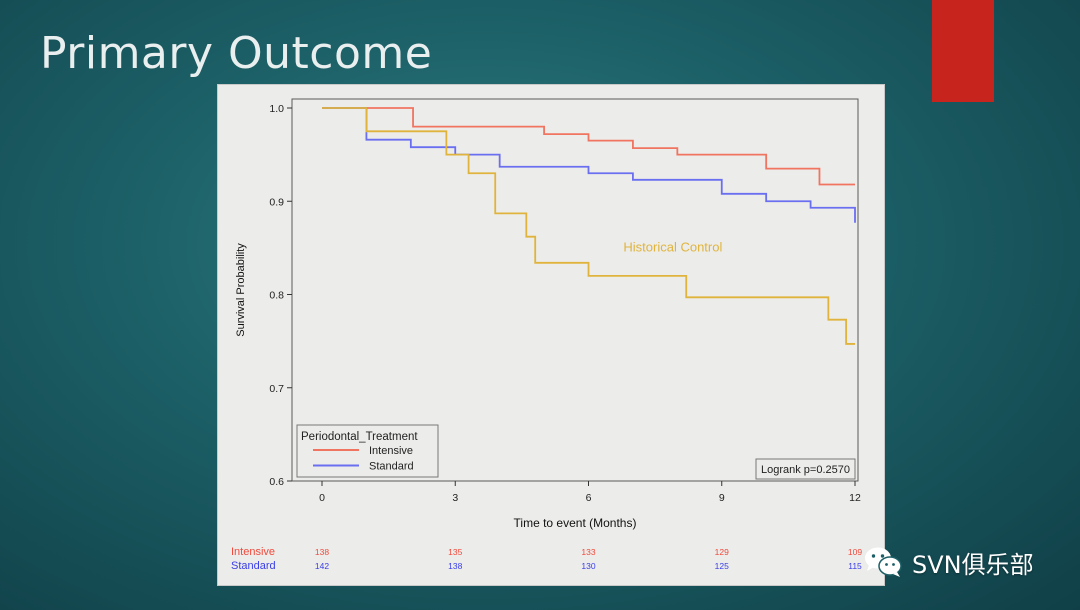 Image resolution: width=1080 pixels, height=610 pixels. Describe the element at coordinates (253, 552) in the screenshot. I see `risk-row-label-intensive: Intensive` at that location.